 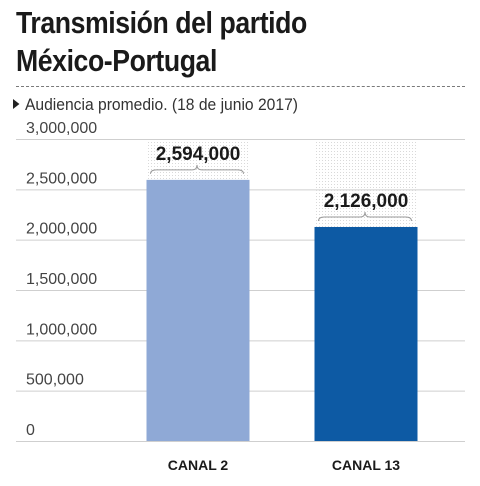 I want to click on y-tick-label: 0, so click(x=30, y=430).